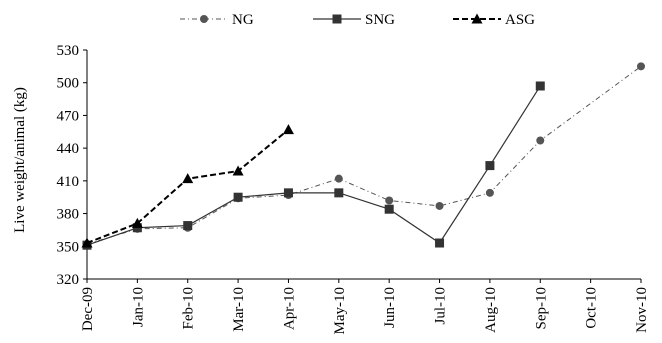 The height and width of the screenshot is (343, 662). Describe the element at coordinates (380, 20) in the screenshot. I see `legend-label-sng: SNG` at that location.